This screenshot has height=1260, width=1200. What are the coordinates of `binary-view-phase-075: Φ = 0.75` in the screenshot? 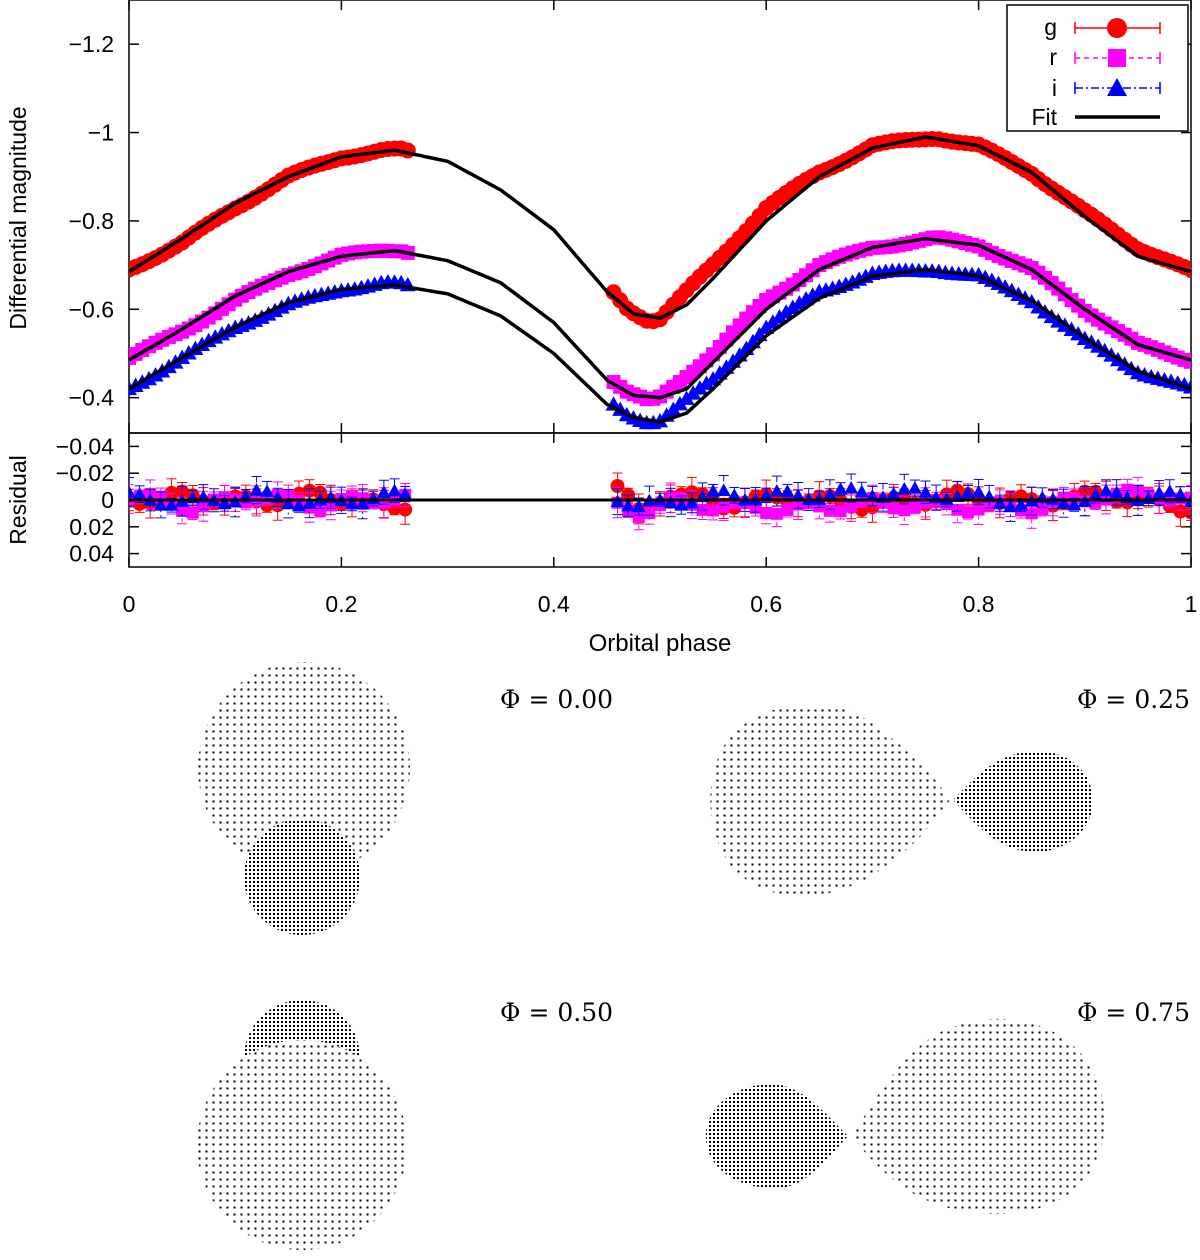 It's located at (948, 1106).